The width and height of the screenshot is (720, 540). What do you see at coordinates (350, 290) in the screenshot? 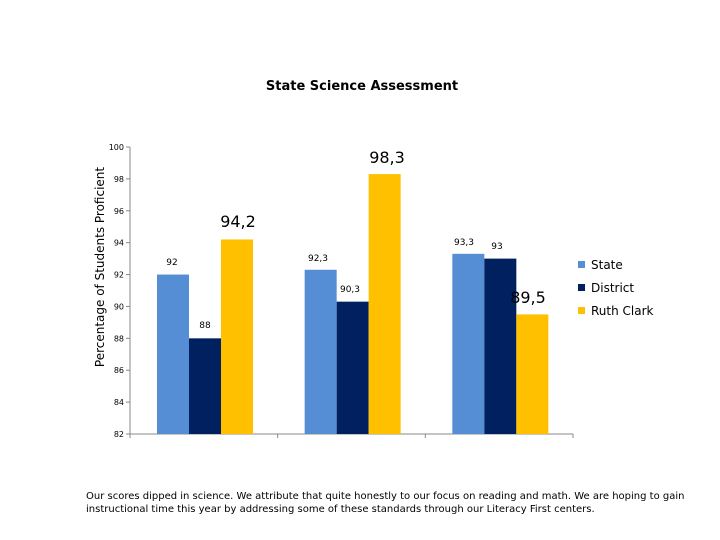
I see `data-label: 90,3` at bounding box center [350, 290].